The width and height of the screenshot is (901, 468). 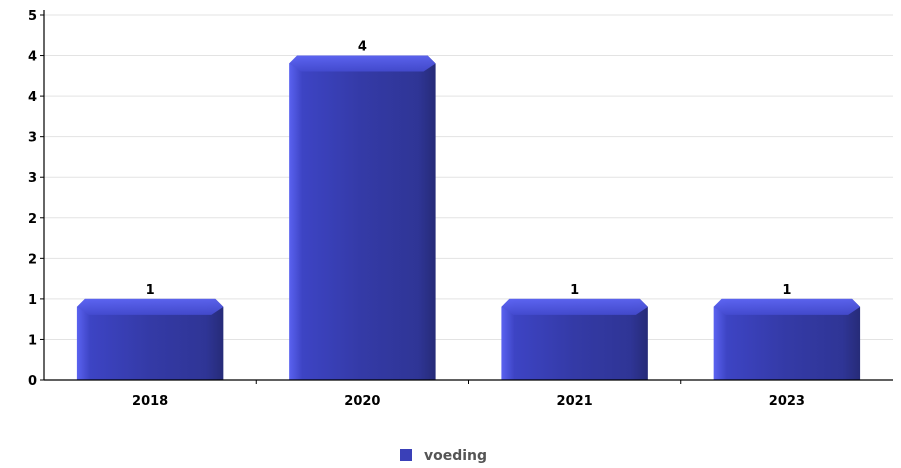 What do you see at coordinates (455, 456) in the screenshot?
I see `legend-label: voeding` at bounding box center [455, 456].